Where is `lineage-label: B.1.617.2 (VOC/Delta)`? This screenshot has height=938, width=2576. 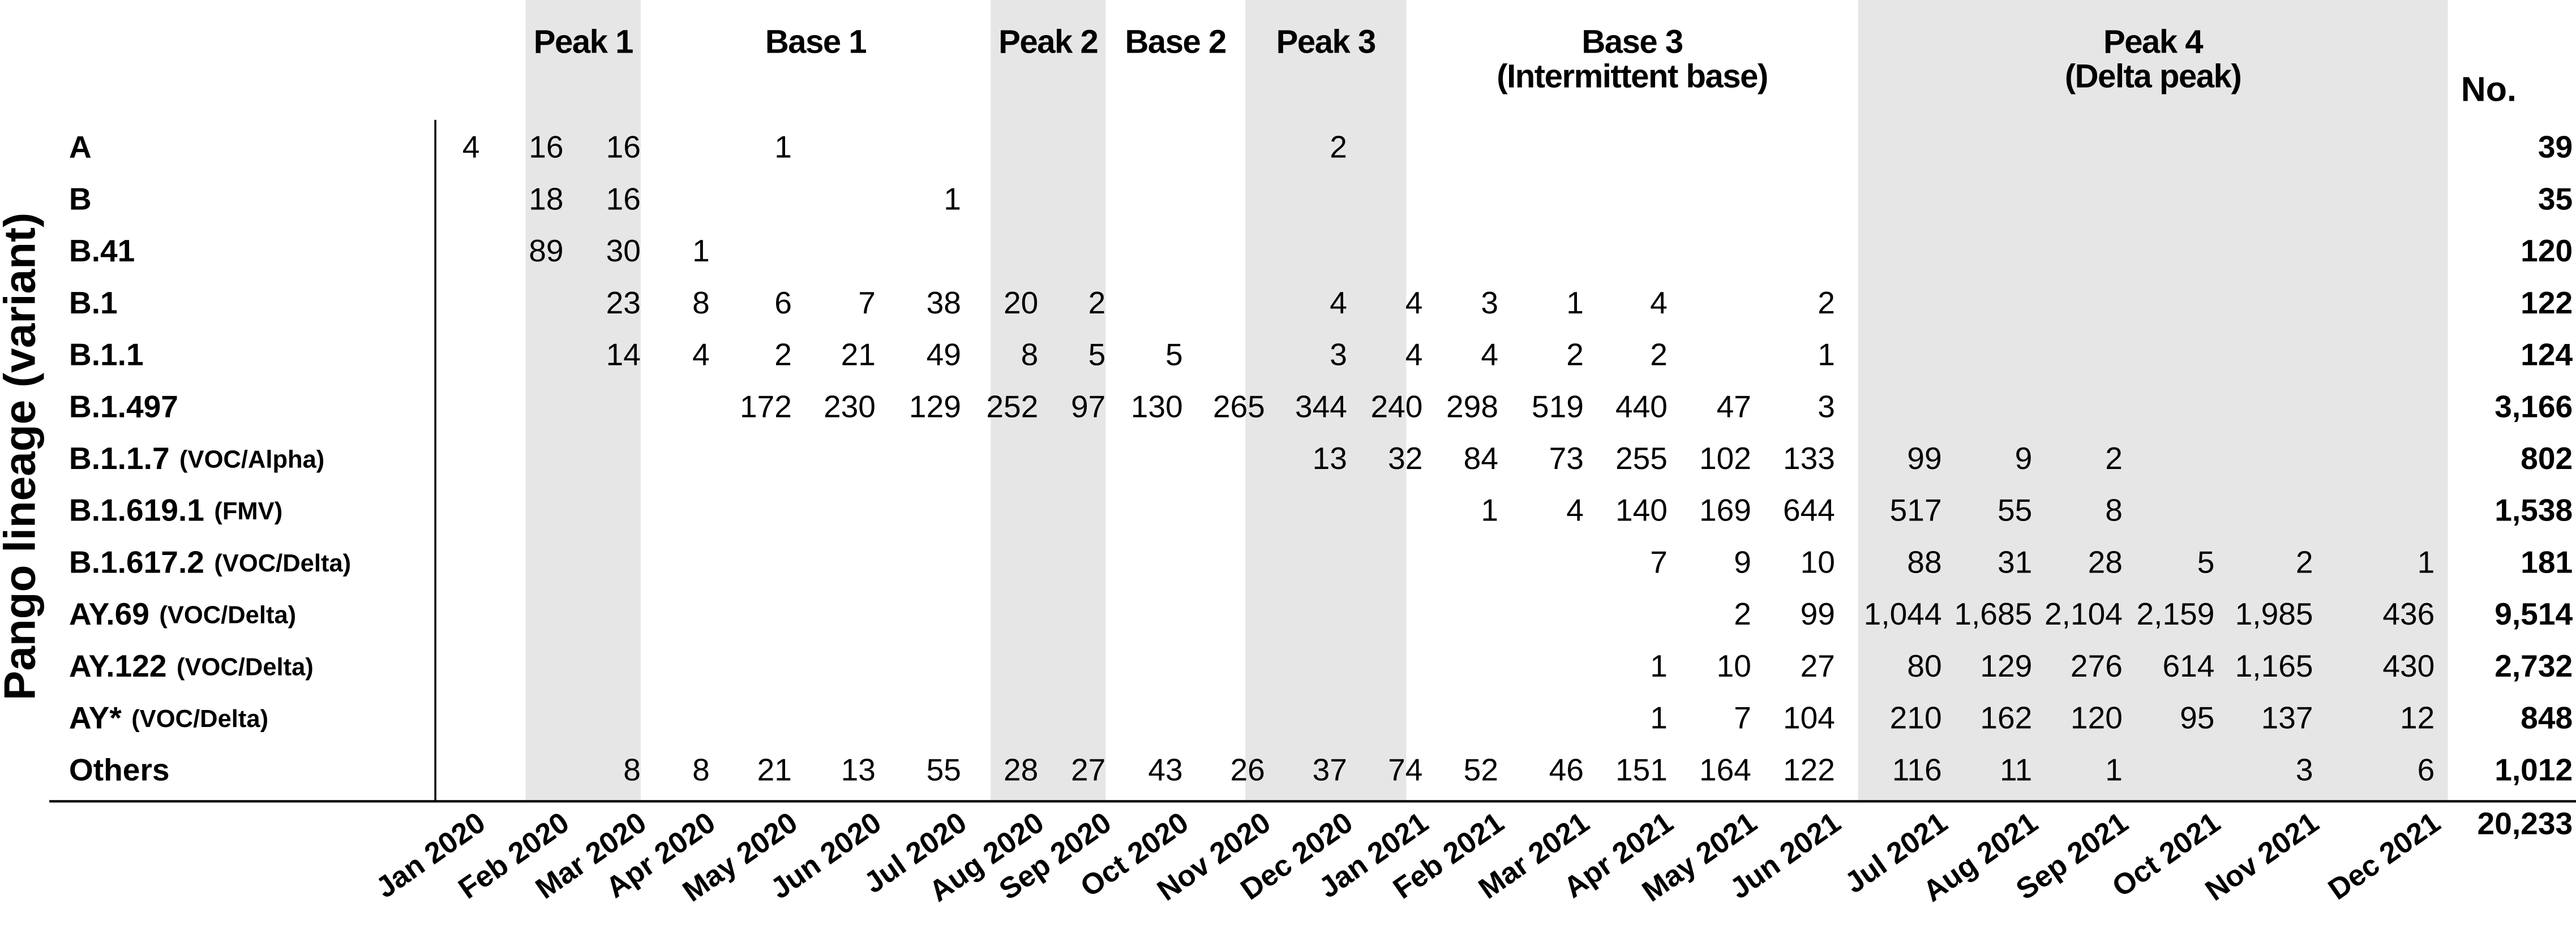 lineage-label: B.1.617.2 (VOC/Delta) is located at coordinates (210, 561).